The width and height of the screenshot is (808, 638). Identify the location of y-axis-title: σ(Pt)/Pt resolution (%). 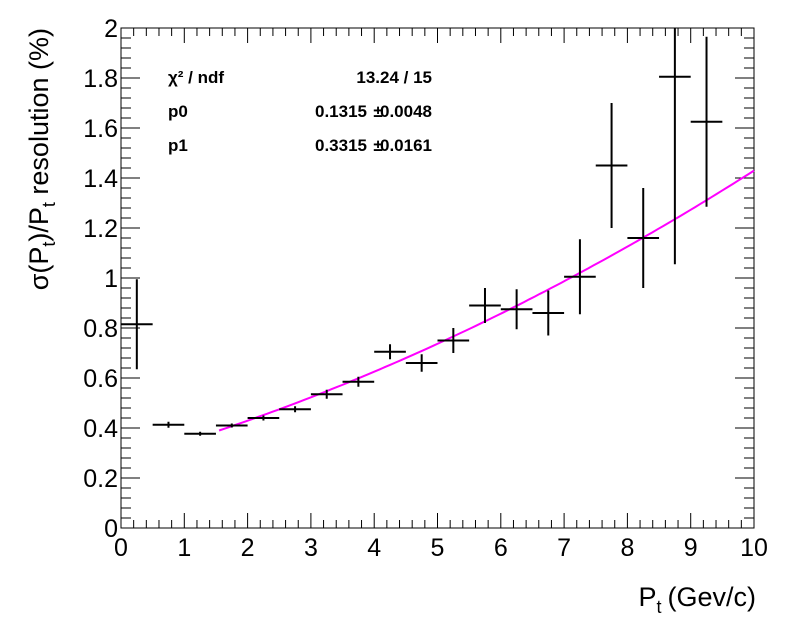
(41, 159).